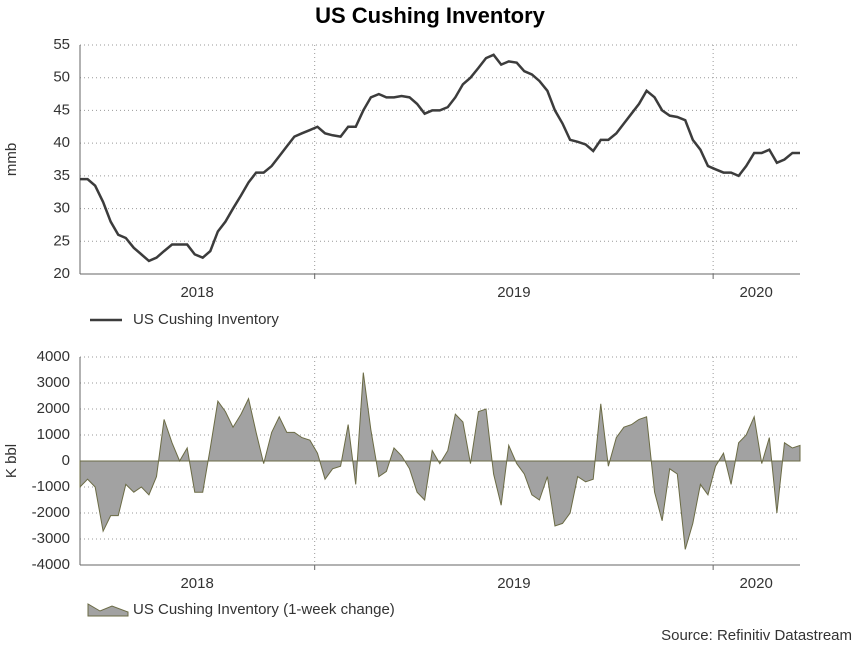 The image size is (856, 645). I want to click on legend-swatch, so click(108, 610).